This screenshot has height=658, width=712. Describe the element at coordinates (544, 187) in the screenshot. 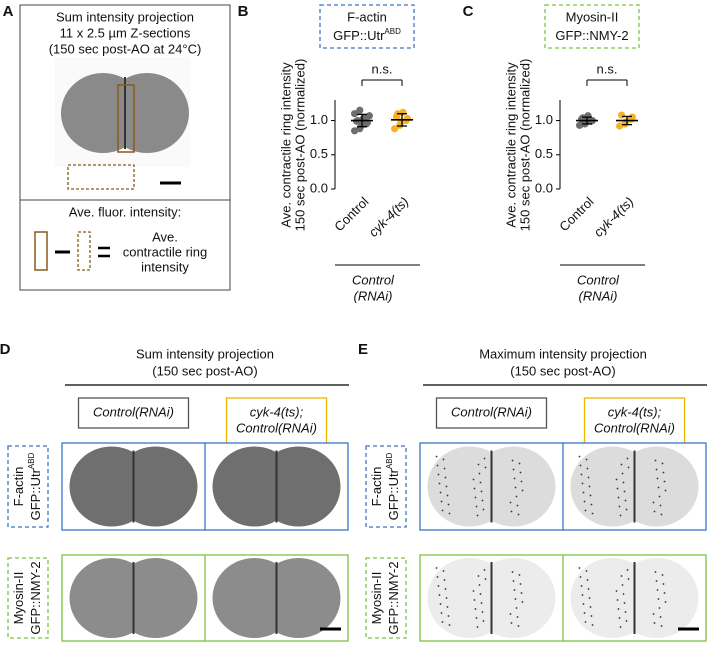

I see `y-tick-label: 0.0` at that location.